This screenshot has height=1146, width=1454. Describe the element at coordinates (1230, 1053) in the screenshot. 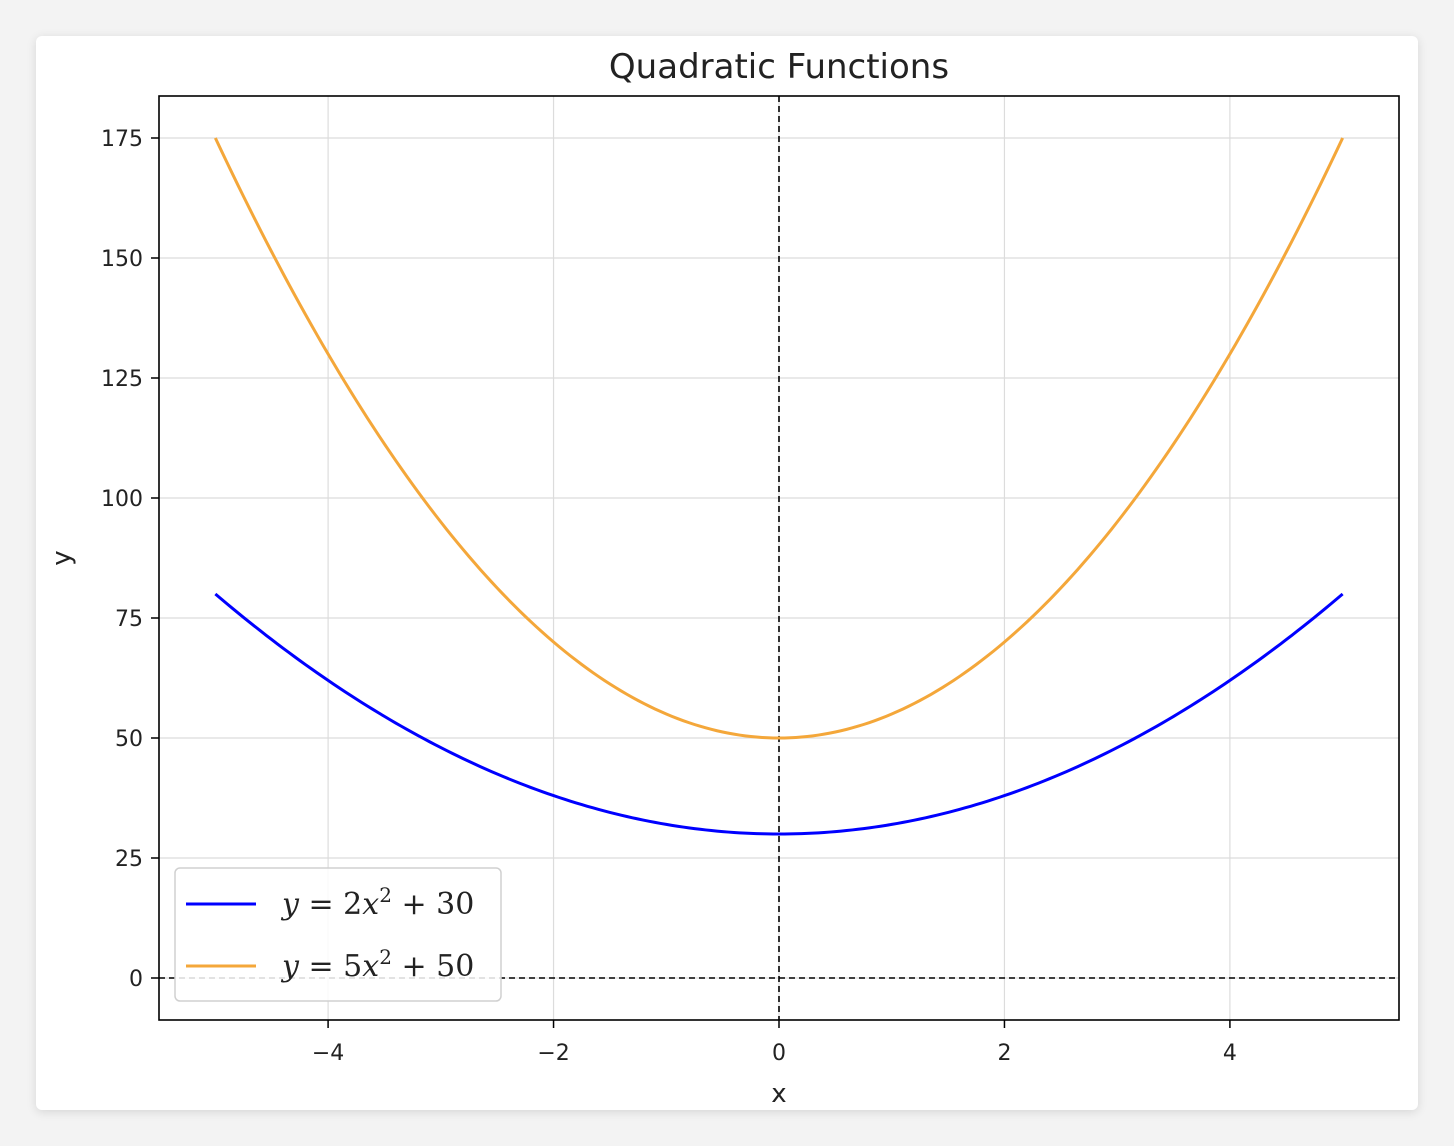

I see `x-tick-label-4: 4` at that location.